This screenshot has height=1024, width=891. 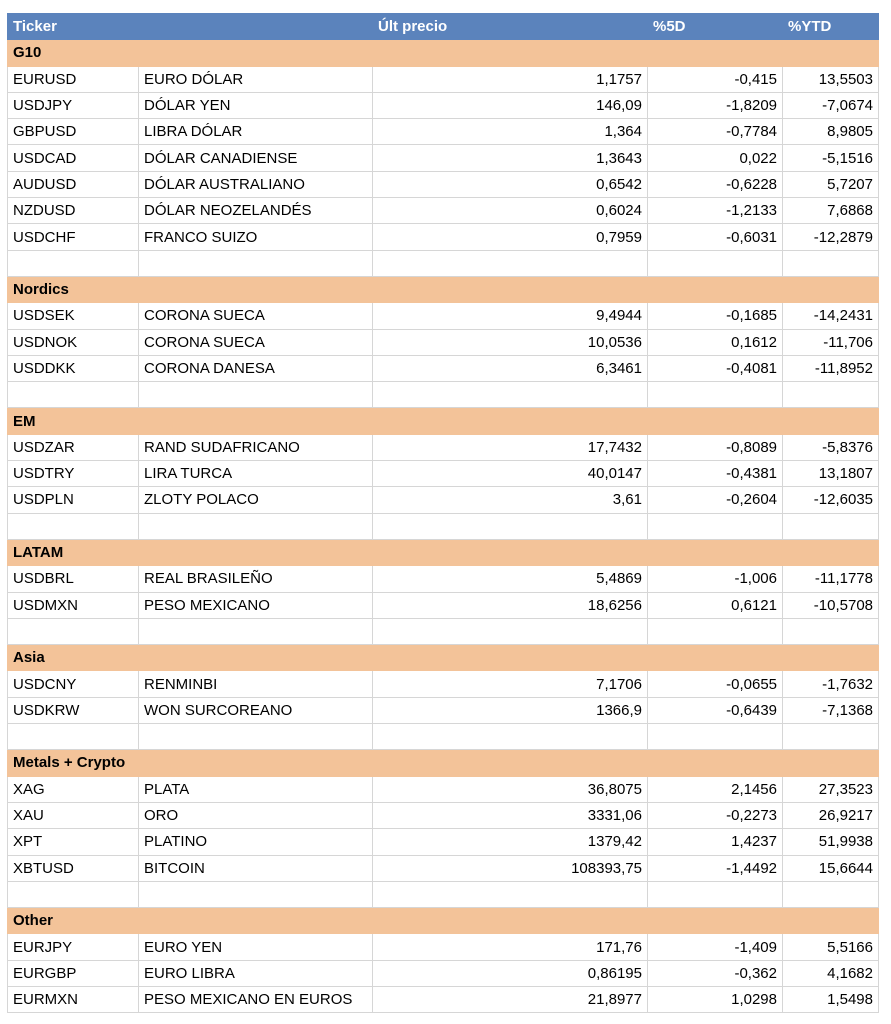 I want to click on cell-name-usdzar: RAND SUDAFRICANO, so click(x=255, y=447).